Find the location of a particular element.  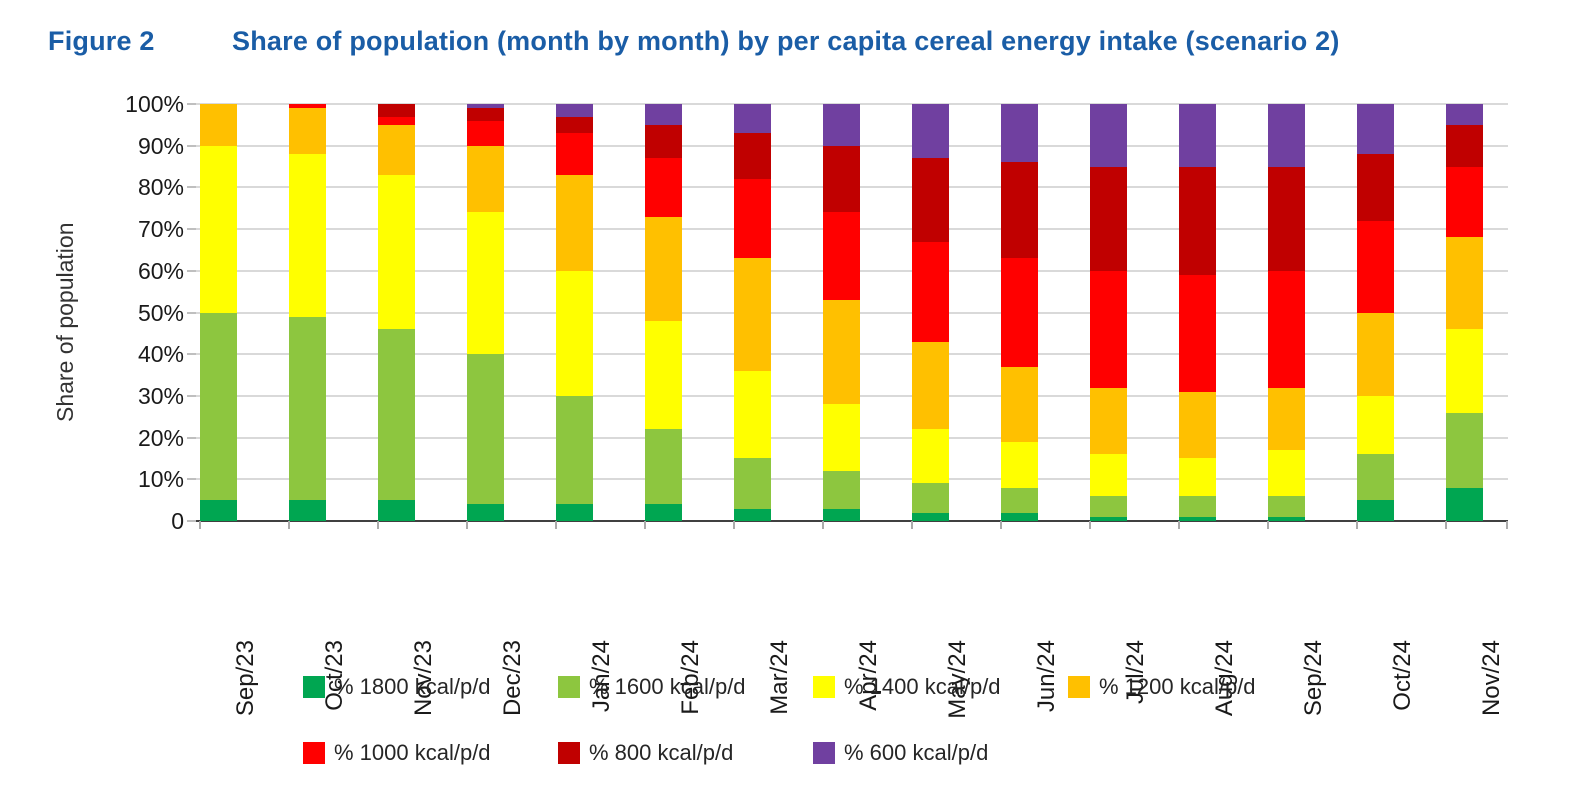

legend-label: % 1200 kcal/p/d is located at coordinates (1177, 686).